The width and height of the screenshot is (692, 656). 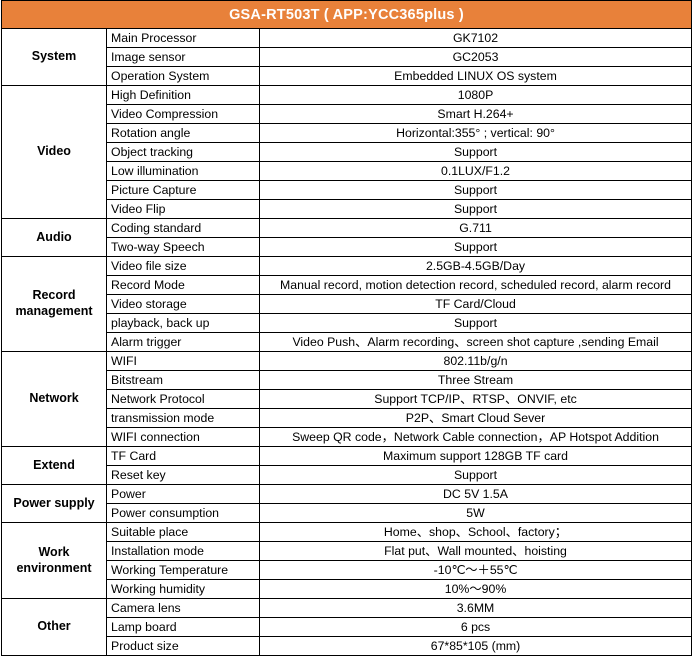 What do you see at coordinates (183, 266) in the screenshot?
I see `spec-item-label: Video file size` at bounding box center [183, 266].